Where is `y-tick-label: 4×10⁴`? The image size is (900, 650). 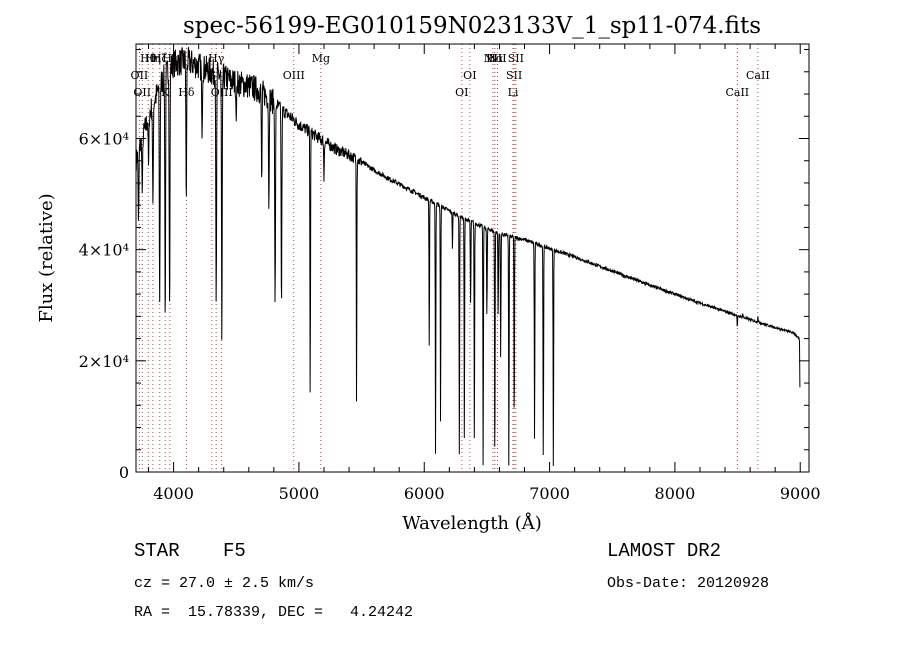 y-tick-label: 4×10⁴ is located at coordinates (104, 250).